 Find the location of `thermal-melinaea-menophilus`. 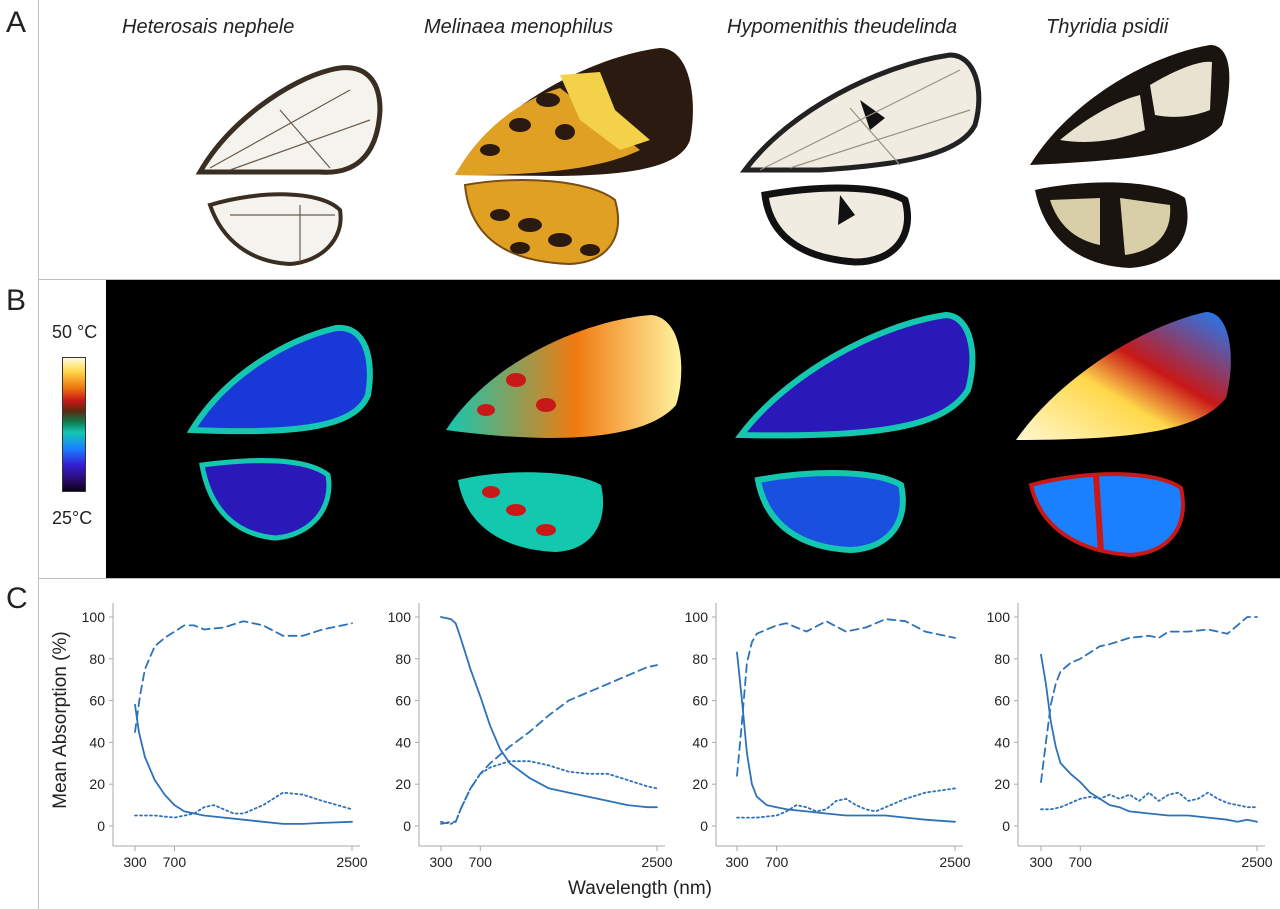

thermal-melinaea-menophilus is located at coordinates (564, 433).